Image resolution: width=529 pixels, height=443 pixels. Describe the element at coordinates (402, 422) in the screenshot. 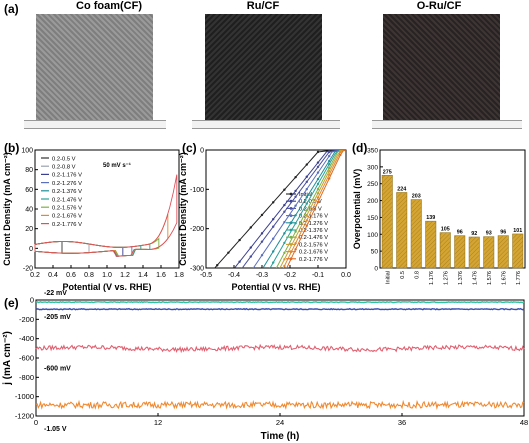

I see `x-tick-label: 36` at that location.